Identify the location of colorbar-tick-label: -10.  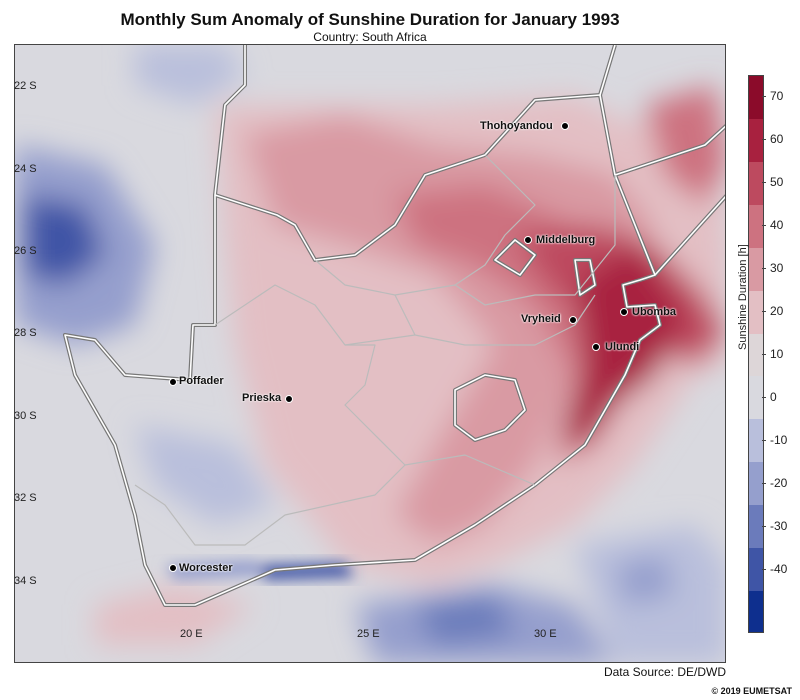
(779, 439).